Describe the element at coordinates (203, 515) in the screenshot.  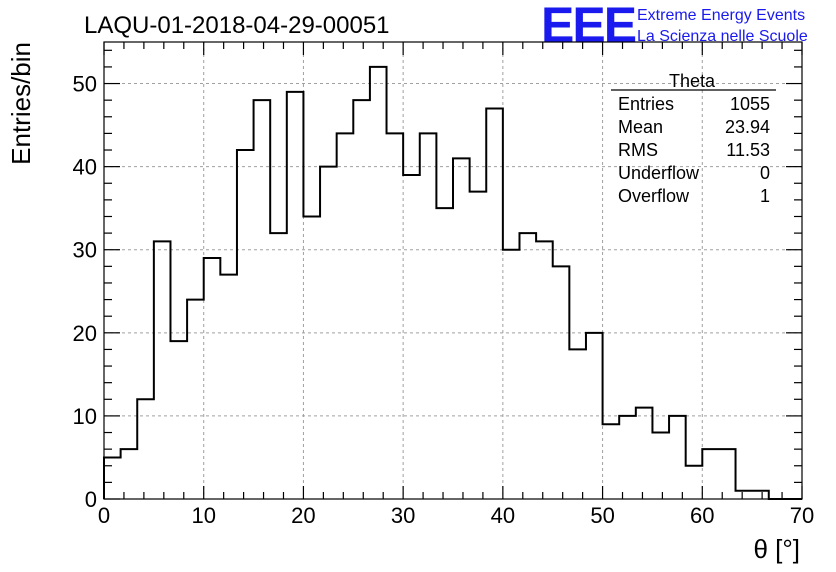
I see `x-tick-label: 10` at that location.